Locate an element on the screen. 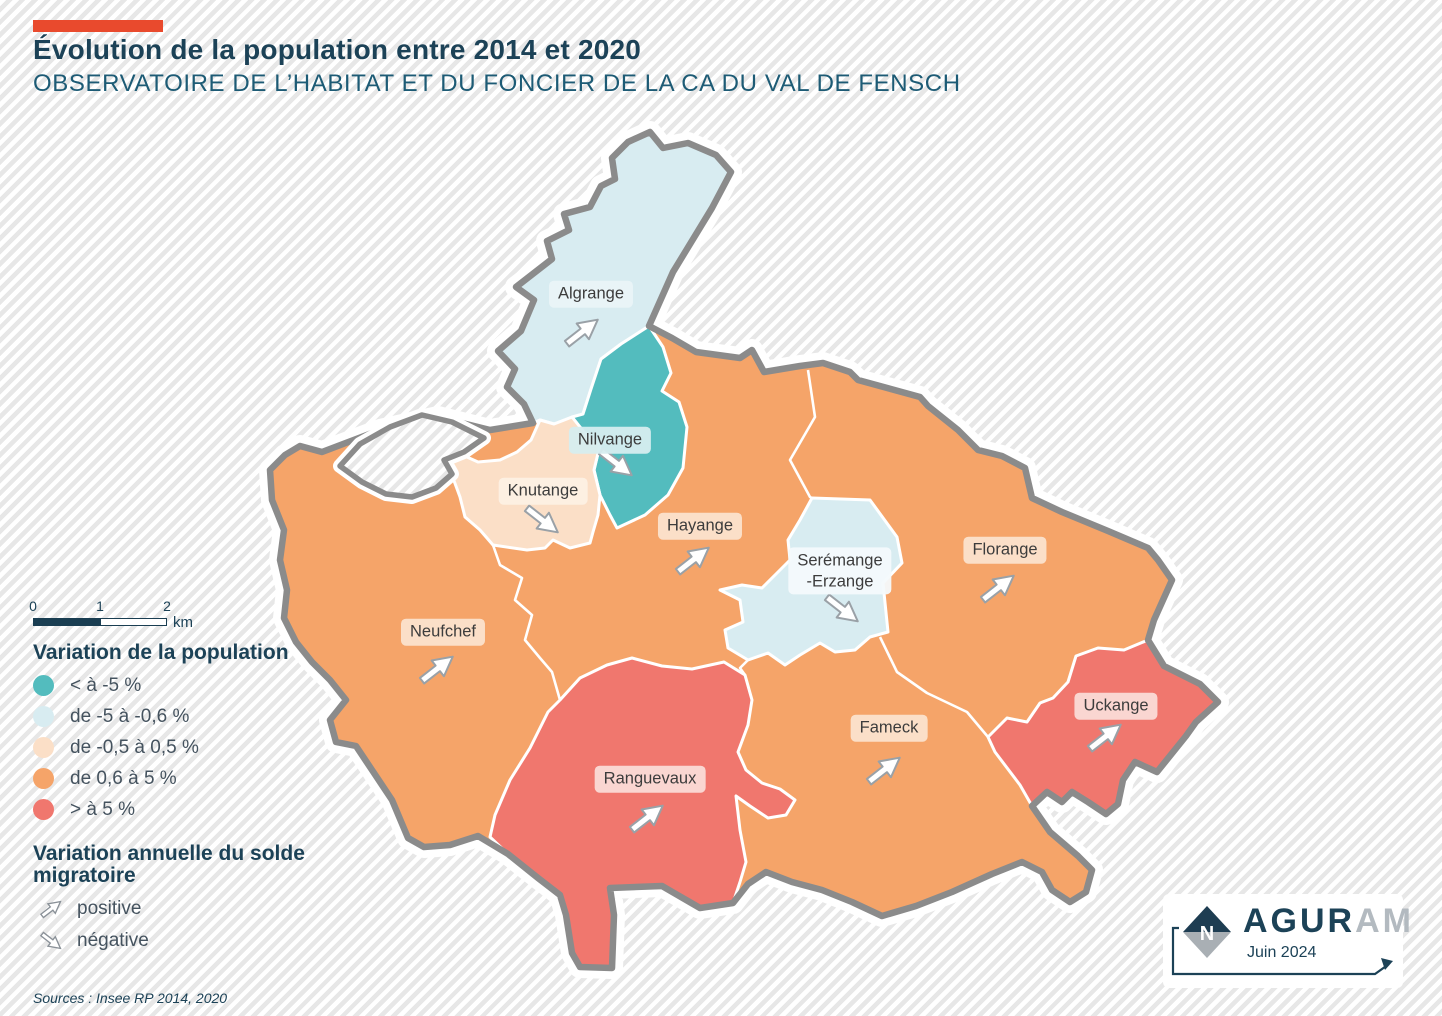 The image size is (1442, 1016). legend-item-positive: positive is located at coordinates (173, 909).